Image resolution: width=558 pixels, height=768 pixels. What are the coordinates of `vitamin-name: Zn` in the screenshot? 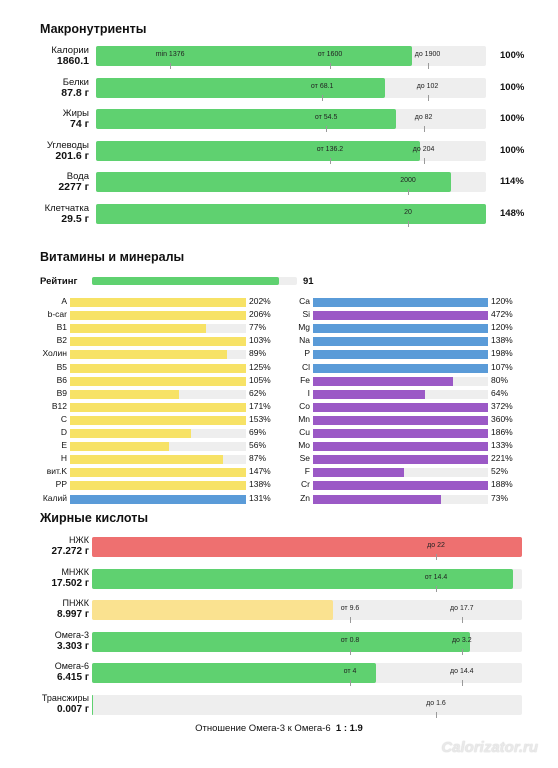 It's located at (305, 497).